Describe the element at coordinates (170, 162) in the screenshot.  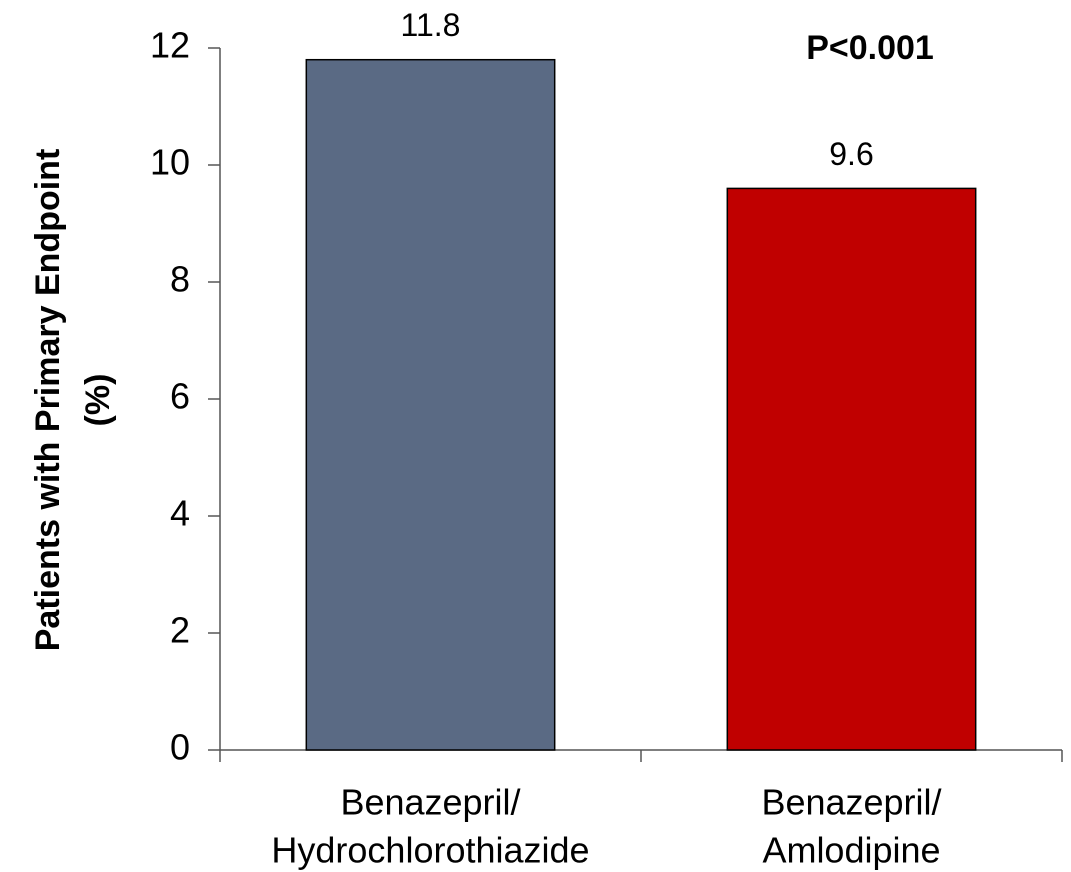
I see `y-tick-label: 10` at that location.